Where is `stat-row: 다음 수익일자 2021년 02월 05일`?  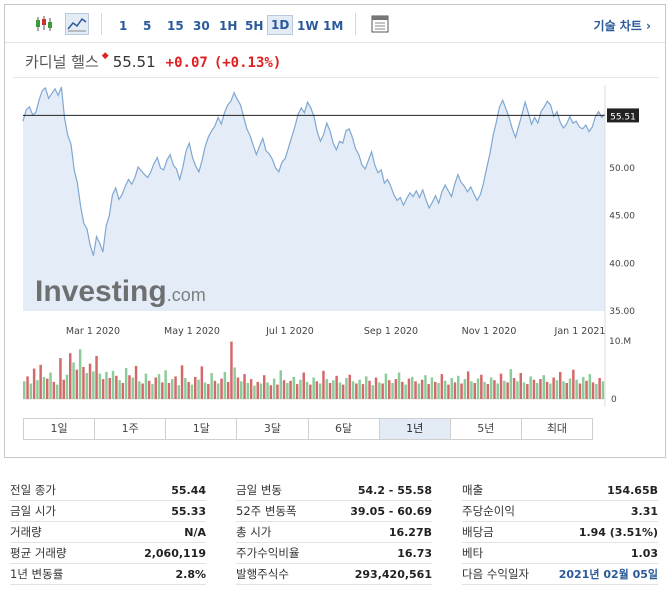 stat-row: 다음 수익일자 2021년 02월 05일 is located at coordinates (560, 574).